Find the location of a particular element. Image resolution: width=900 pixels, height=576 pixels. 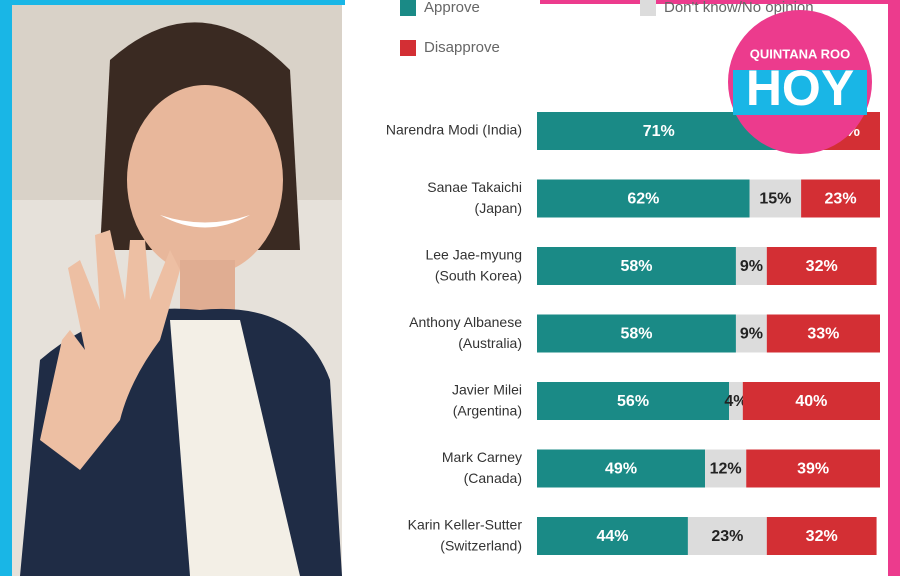

value-label: 49% is located at coordinates (621, 469).